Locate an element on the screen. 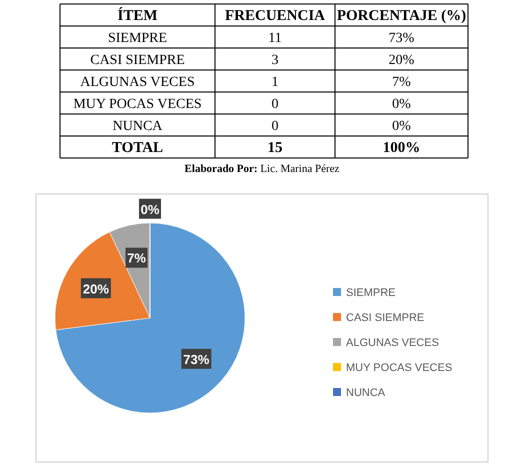  legend-label: ALGUNAS VECES is located at coordinates (392, 343).